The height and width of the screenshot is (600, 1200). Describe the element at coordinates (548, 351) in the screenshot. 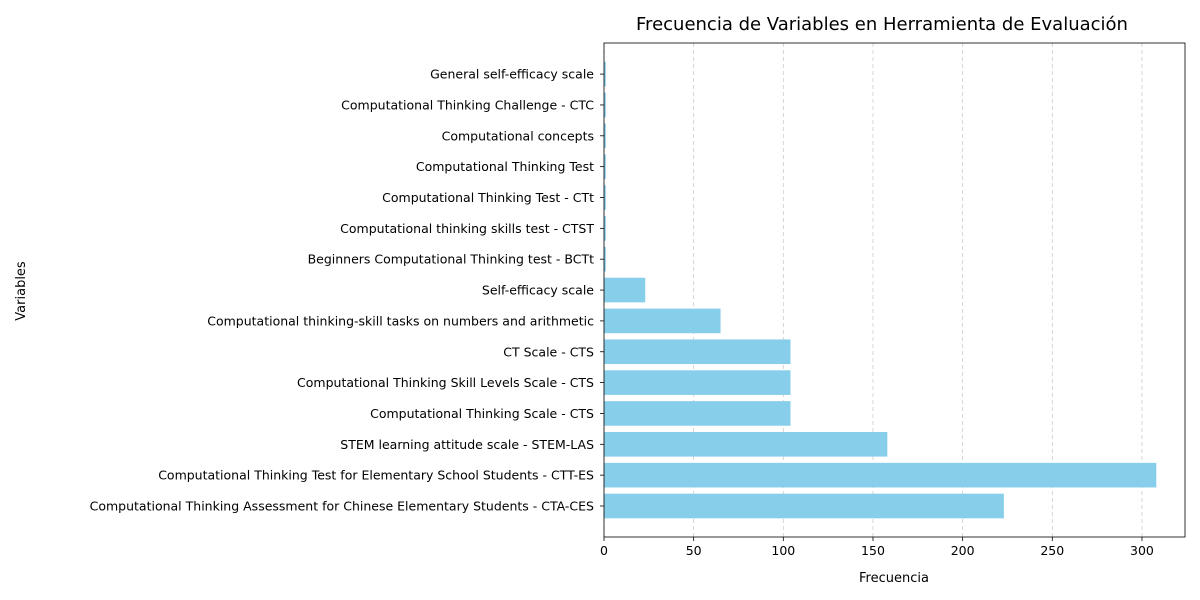

I see `y-tick-label-5: CT Scale - CTS` at that location.